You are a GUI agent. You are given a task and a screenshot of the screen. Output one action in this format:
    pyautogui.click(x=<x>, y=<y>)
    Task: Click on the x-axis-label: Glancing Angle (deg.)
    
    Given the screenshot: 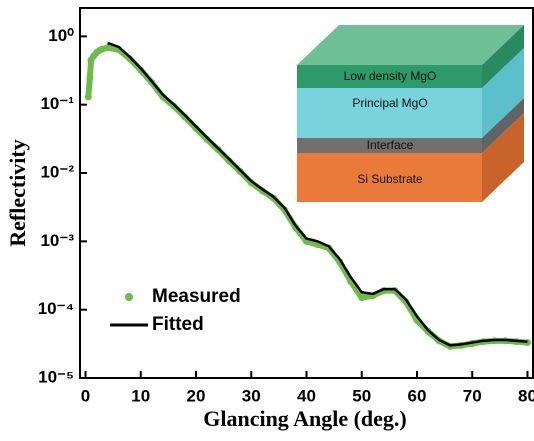 What is the action you would take?
    pyautogui.click(x=305, y=418)
    